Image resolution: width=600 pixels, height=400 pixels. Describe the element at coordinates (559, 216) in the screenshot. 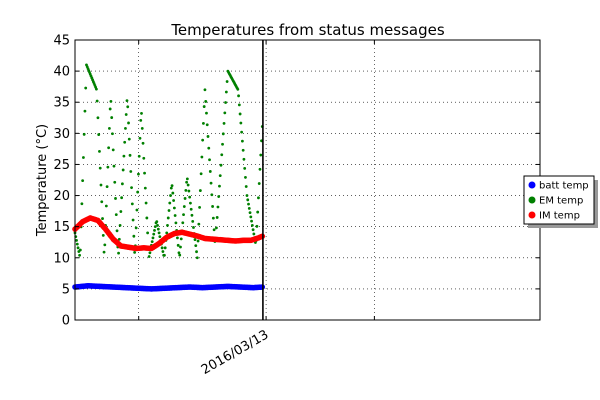

I see `legend-label: IM temp` at that location.